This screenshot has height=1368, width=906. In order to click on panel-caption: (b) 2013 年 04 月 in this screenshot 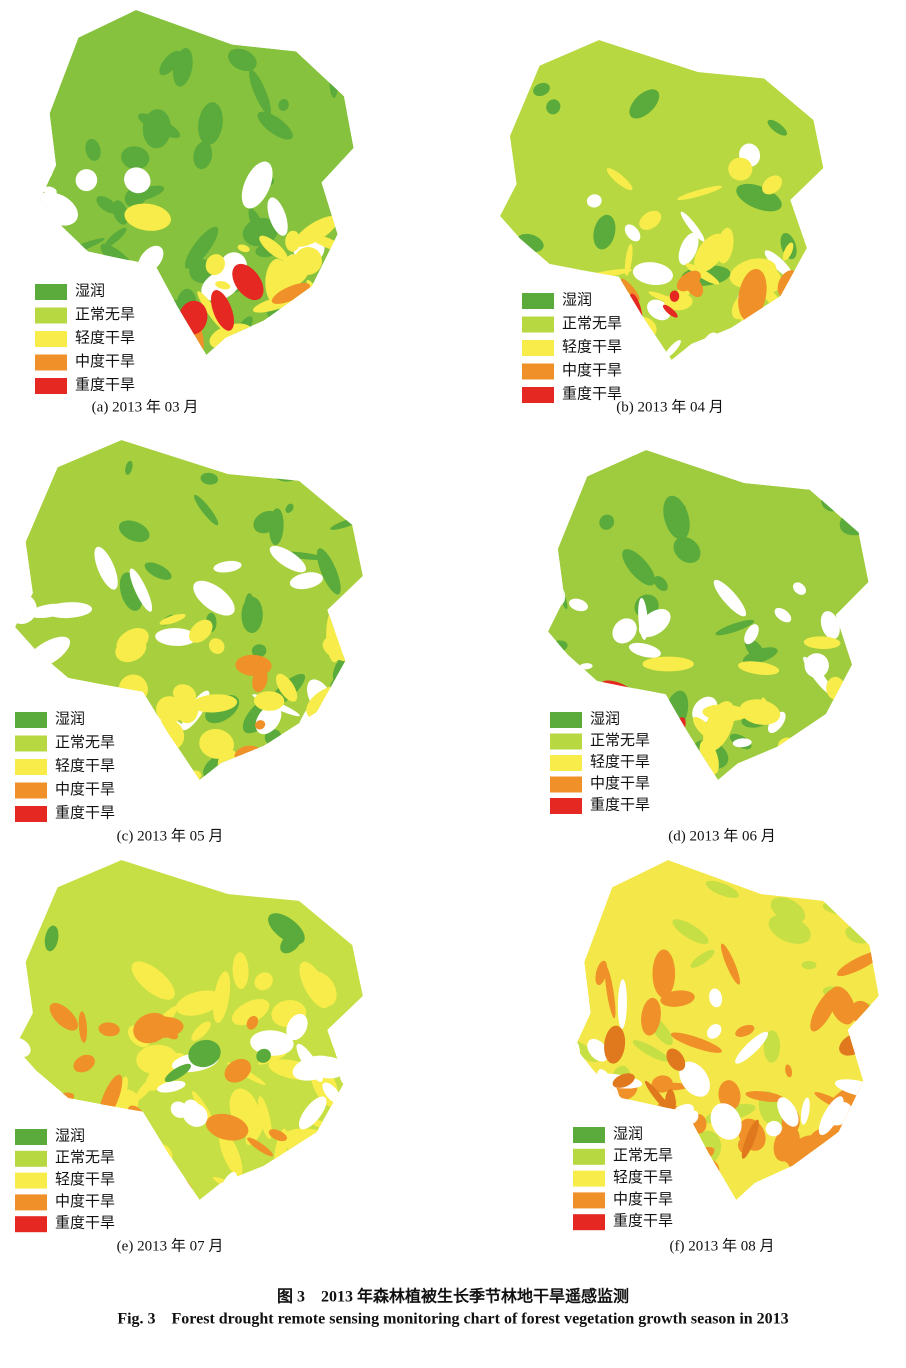, I will do `click(670, 406)`.